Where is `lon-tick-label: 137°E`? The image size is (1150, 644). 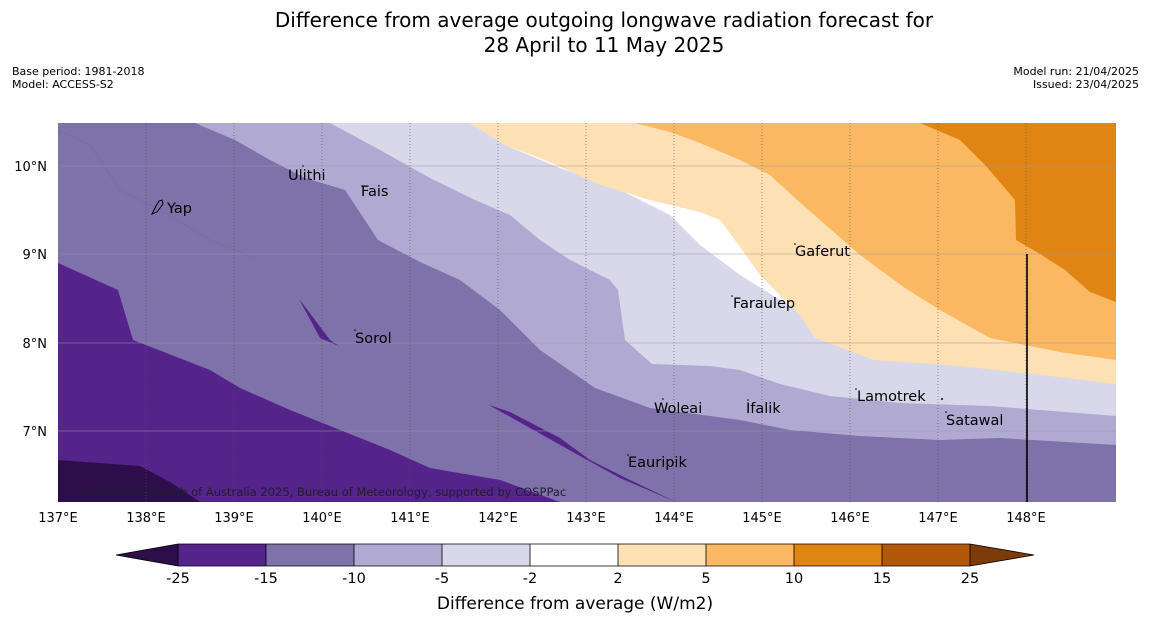 lon-tick-label: 137°E is located at coordinates (58, 518).